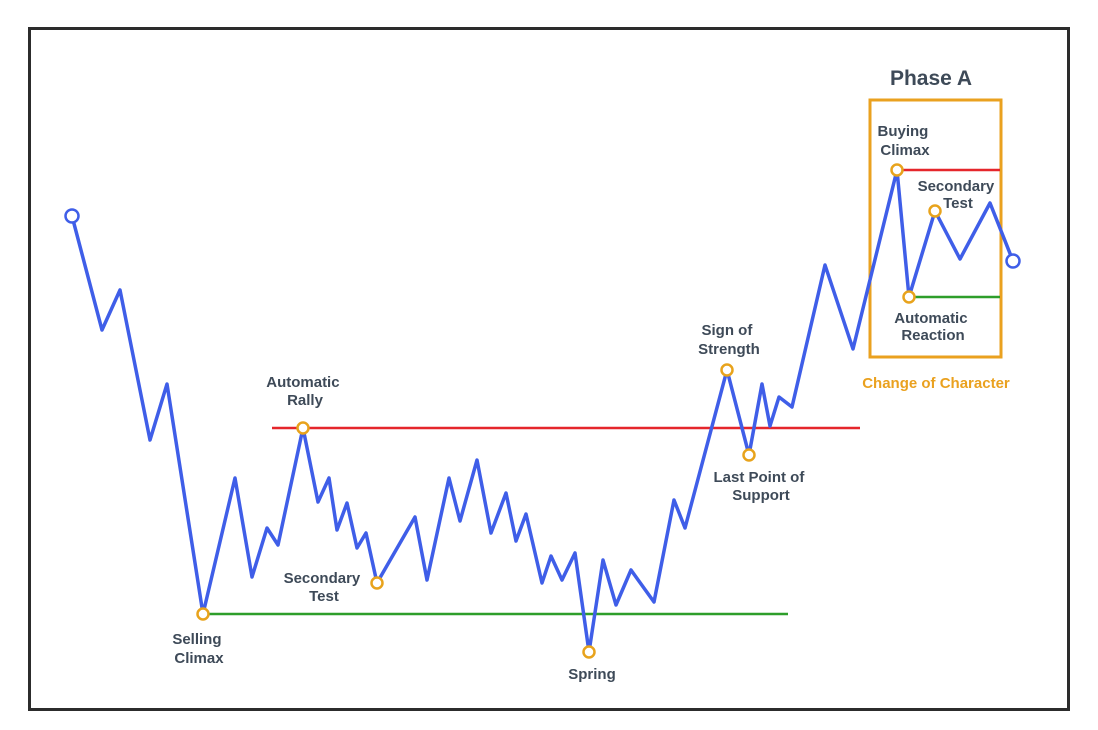 This screenshot has width=1098, height=730. I want to click on selling-climax-marker, so click(203, 614).